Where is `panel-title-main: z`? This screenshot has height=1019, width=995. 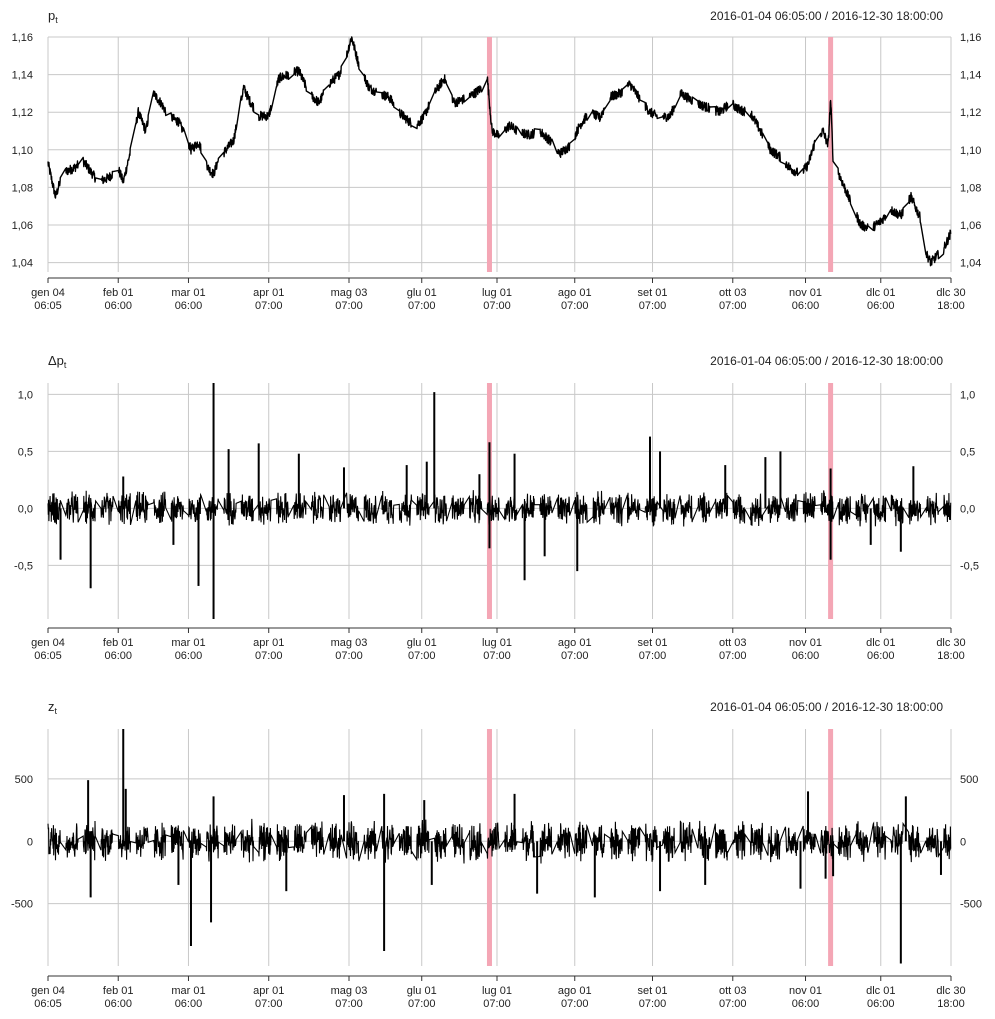
panel-title-main: z is located at coordinates (51, 706).